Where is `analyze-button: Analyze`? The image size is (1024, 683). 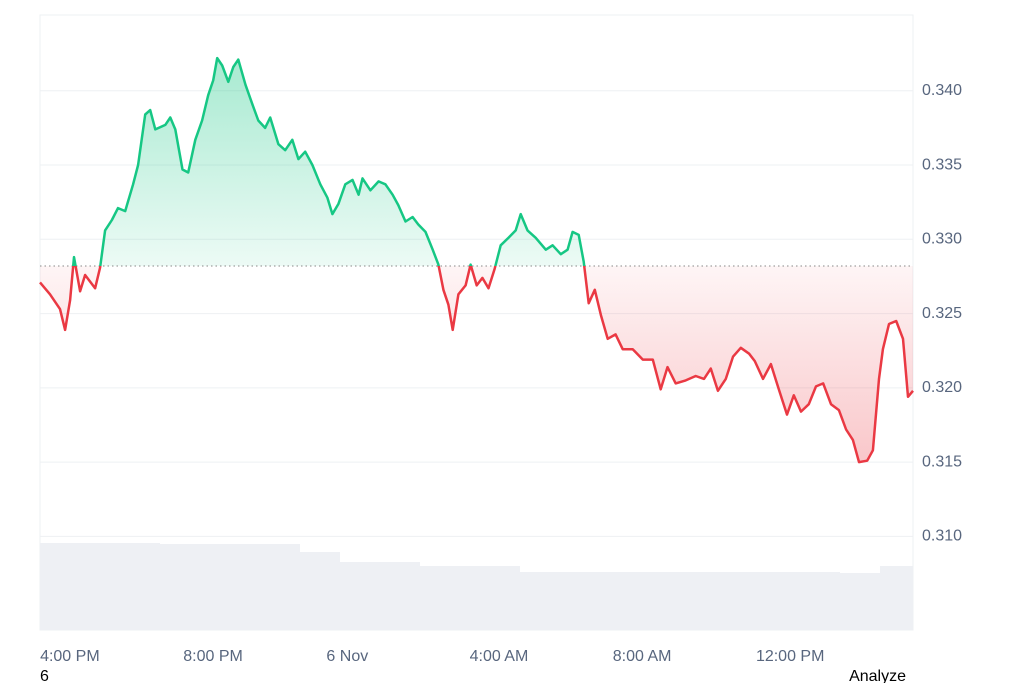
analyze-button: Analyze is located at coordinates (877, 675).